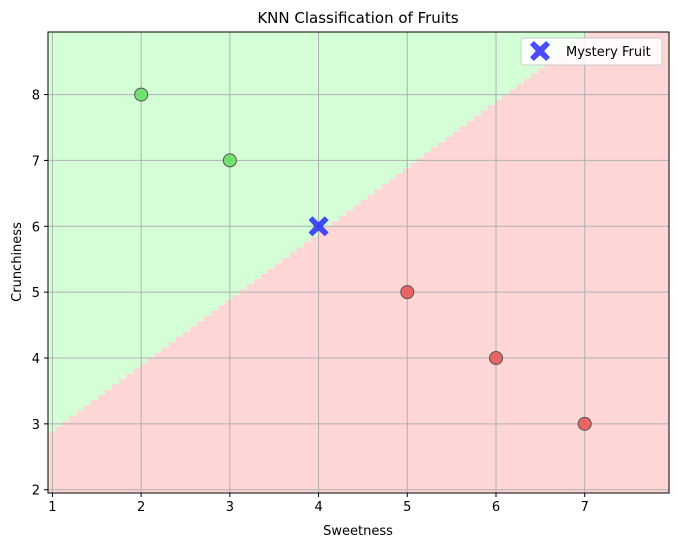 Image resolution: width=678 pixels, height=547 pixels. I want to click on y-tick-label: 5, so click(36, 293).